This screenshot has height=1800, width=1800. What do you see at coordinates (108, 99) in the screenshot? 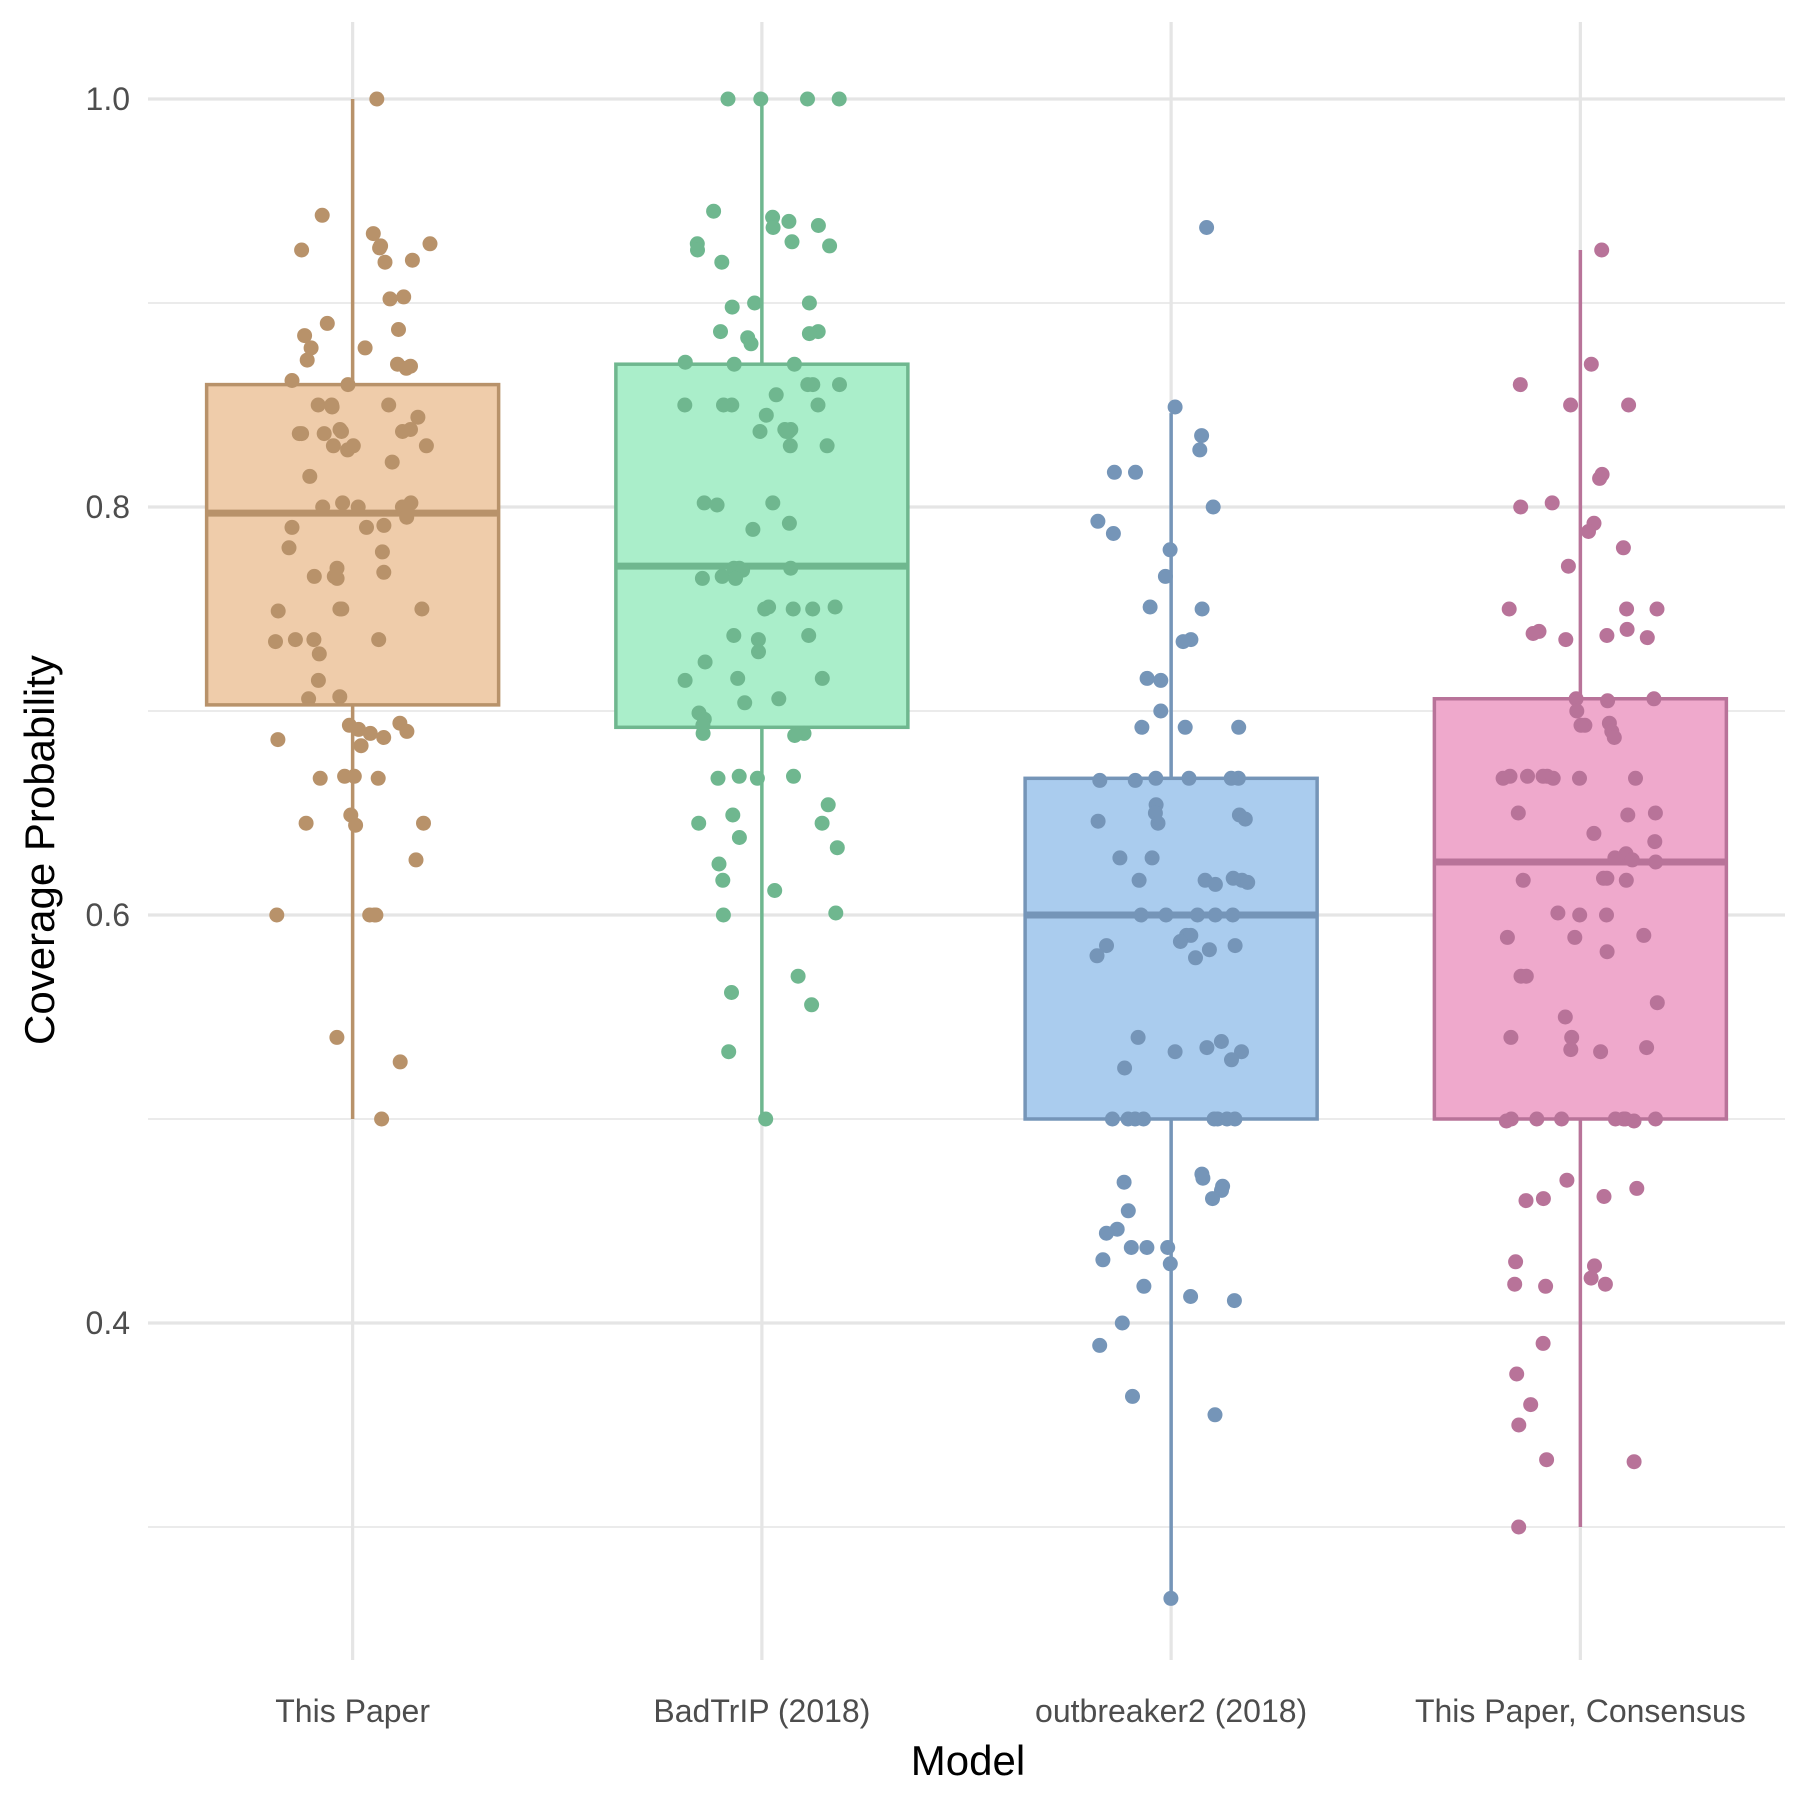
I see `y-tick-label: 1.0` at bounding box center [108, 99].